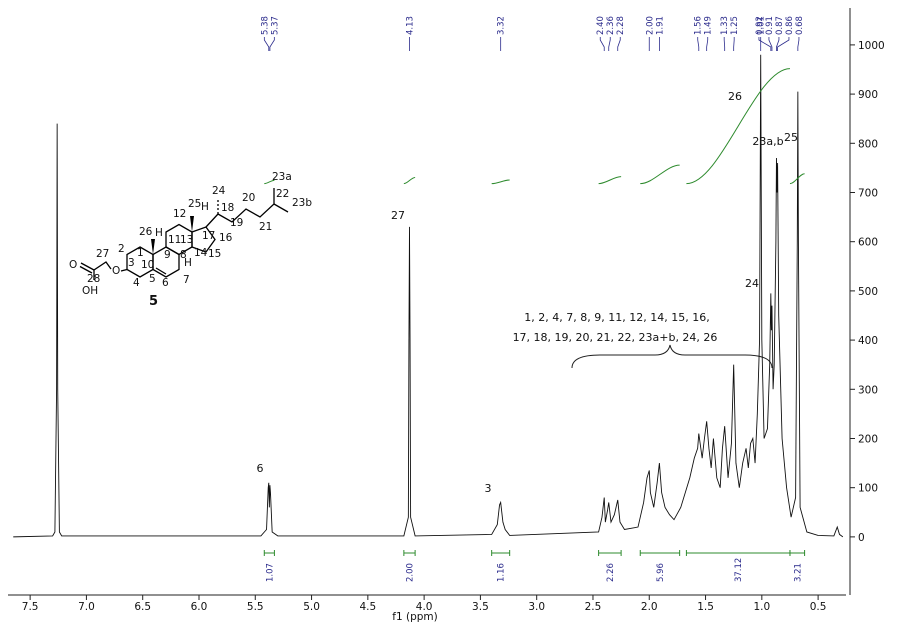 The image size is (900, 629). I want to click on x-tick-label: 2.0, so click(649, 607).